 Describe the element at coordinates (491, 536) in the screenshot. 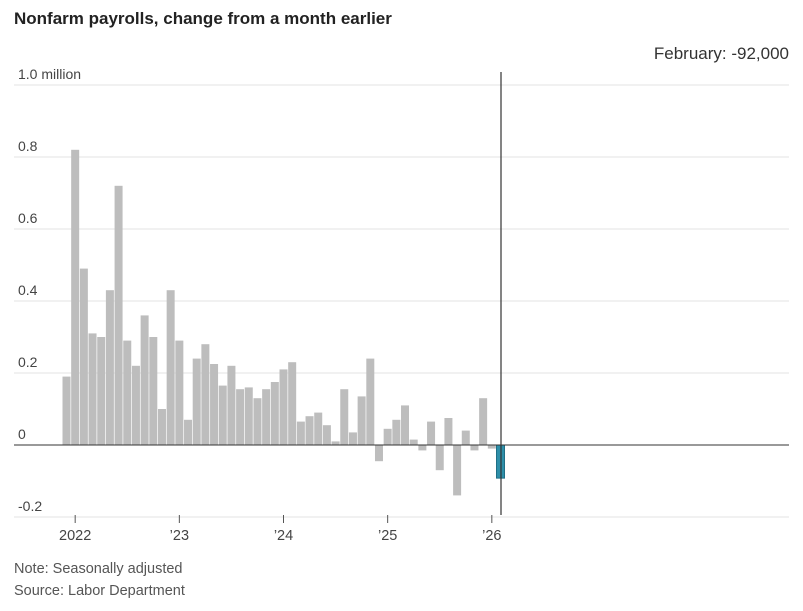

I see `x-tick-label: ’26` at that location.